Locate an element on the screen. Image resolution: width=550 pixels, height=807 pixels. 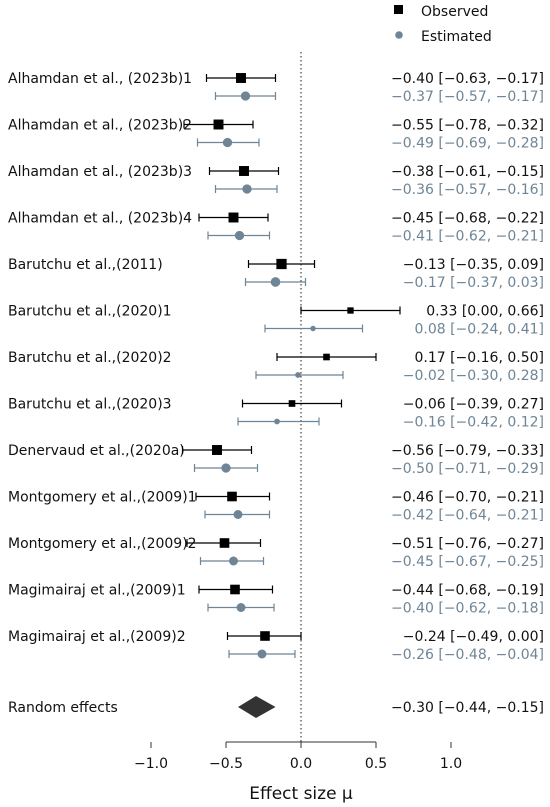
x-axis: −1.0 −0.5 0.0 0.5 1.0 Effect size μ is located at coordinates (298, 772).